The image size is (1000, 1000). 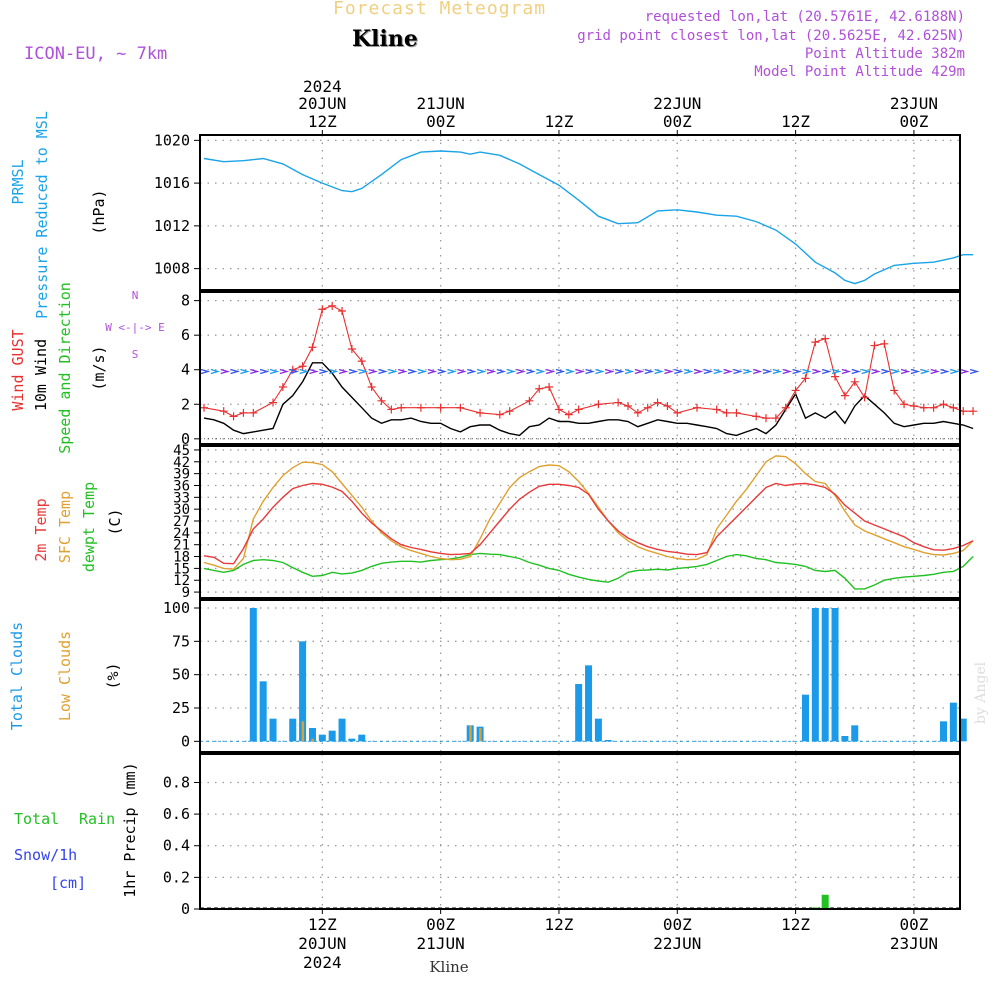 I want to click on wind-label-10m: 10m Wind, so click(x=41, y=375).